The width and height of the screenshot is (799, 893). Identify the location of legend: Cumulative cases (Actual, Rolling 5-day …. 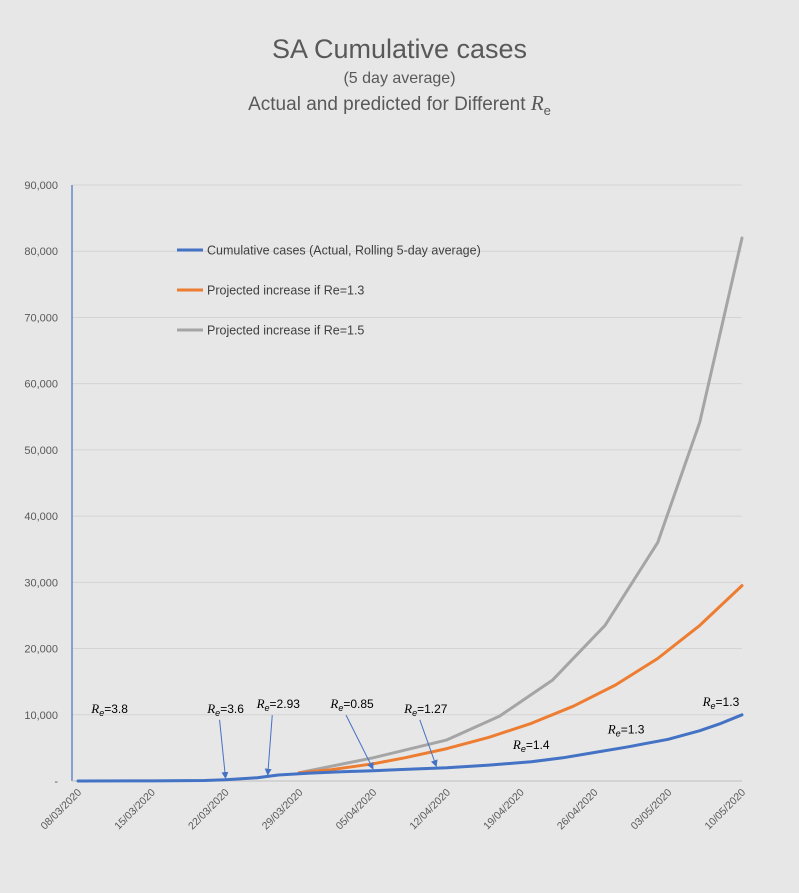
(329, 291).